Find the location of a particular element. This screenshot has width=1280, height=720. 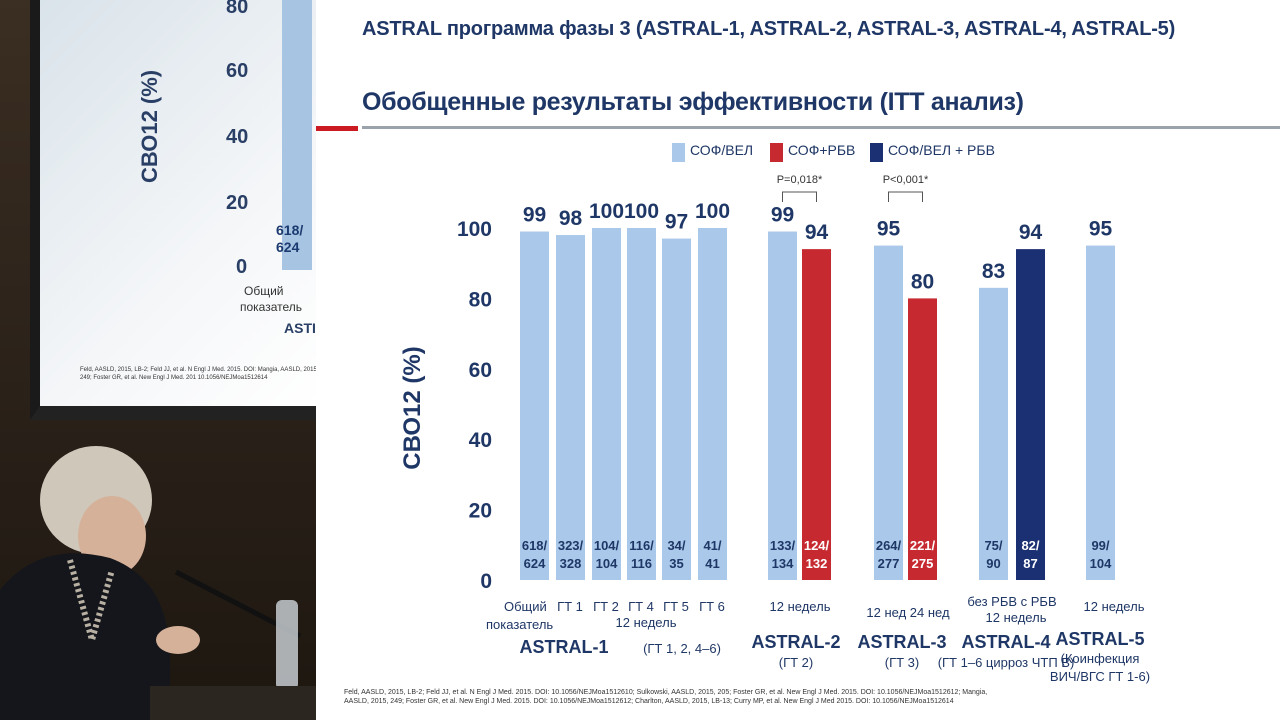

title-red-bar is located at coordinates (337, 128).